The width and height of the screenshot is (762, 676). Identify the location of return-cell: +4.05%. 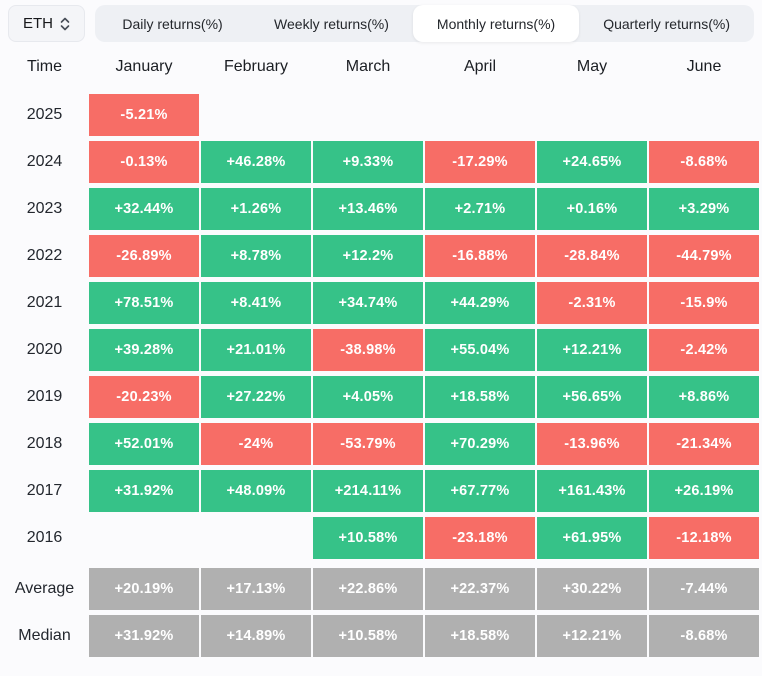
(368, 397).